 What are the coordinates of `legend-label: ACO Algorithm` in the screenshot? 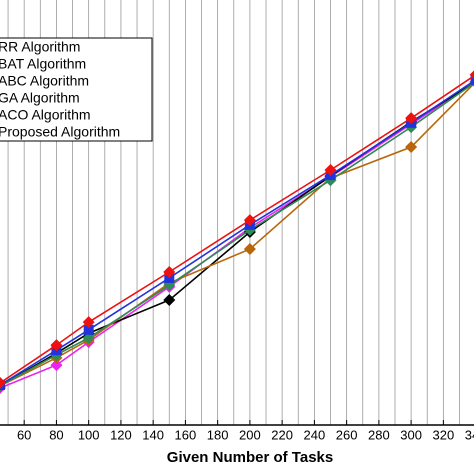 It's located at (45, 115).